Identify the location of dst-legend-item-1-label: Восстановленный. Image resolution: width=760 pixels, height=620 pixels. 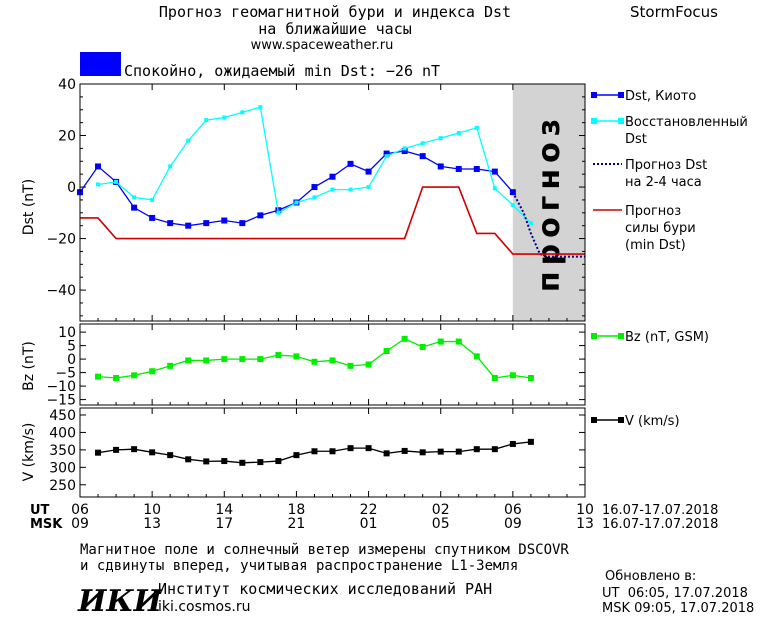
(686, 122).